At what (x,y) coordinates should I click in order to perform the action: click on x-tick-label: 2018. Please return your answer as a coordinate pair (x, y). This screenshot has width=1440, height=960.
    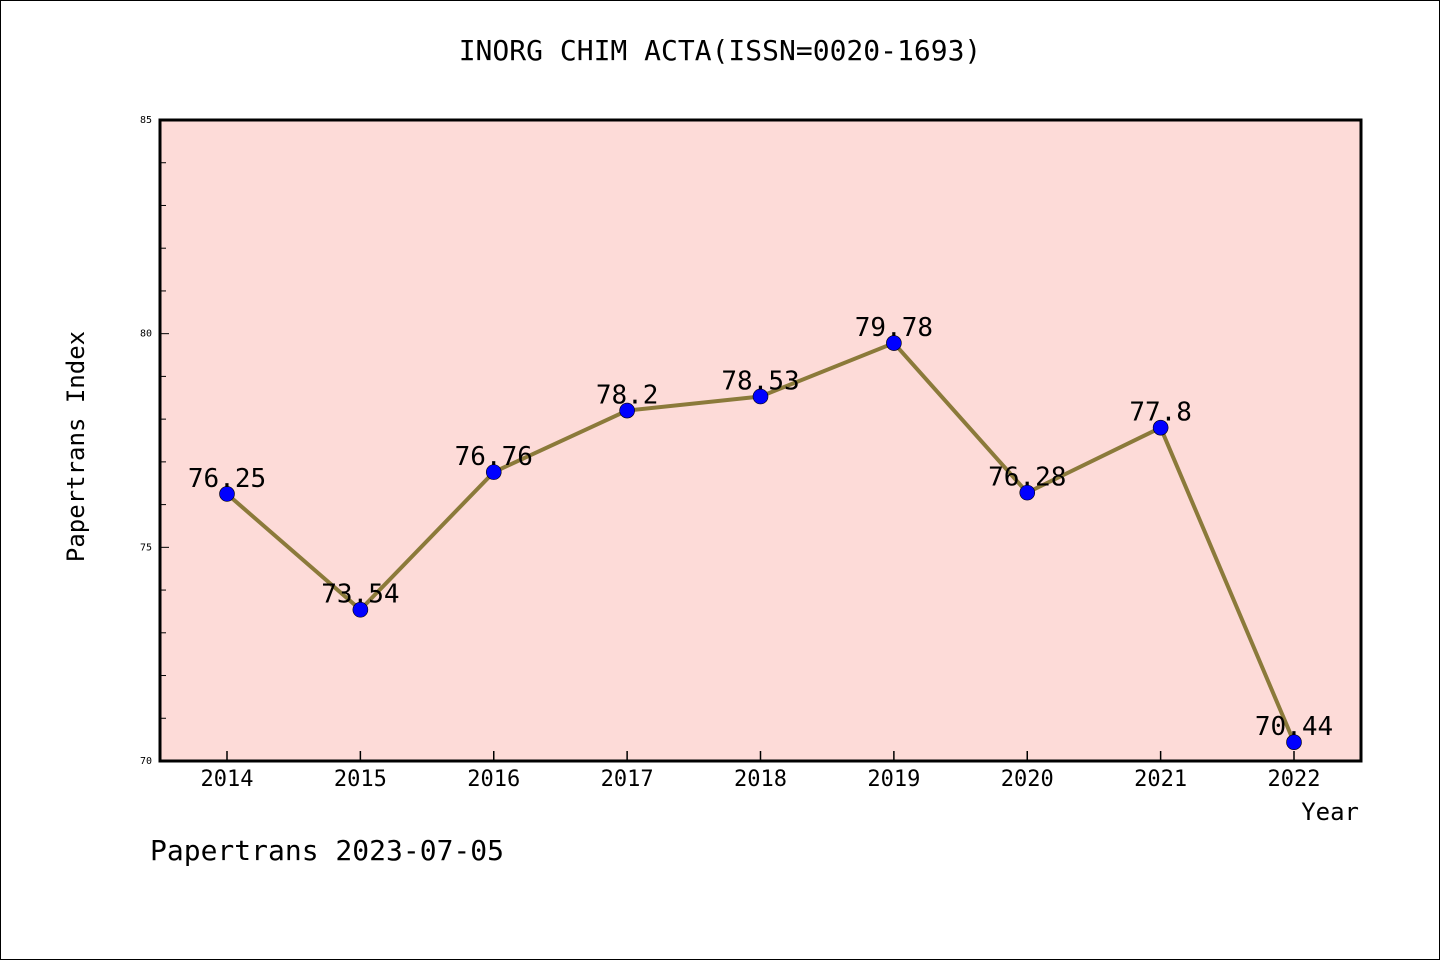
    Looking at the image, I should click on (760, 779).